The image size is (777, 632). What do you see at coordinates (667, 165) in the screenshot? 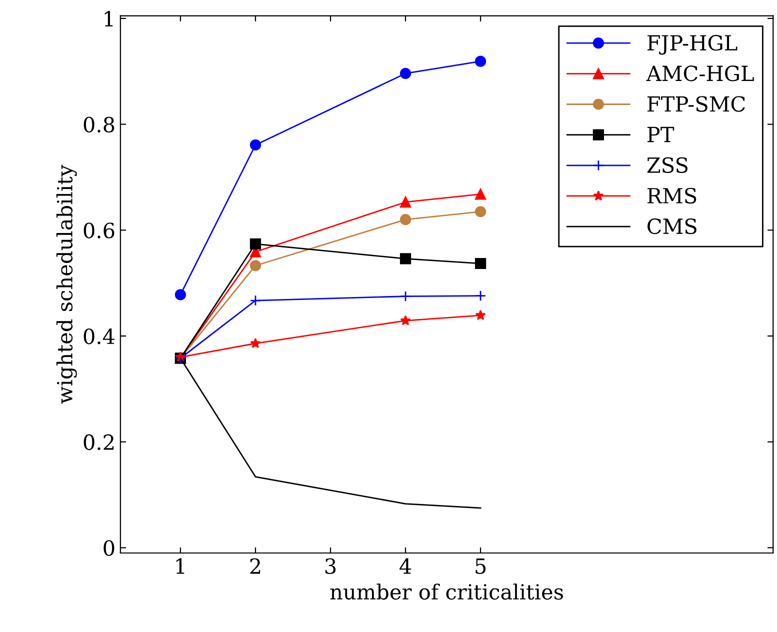
I see `legend-label: ZSS` at bounding box center [667, 165].